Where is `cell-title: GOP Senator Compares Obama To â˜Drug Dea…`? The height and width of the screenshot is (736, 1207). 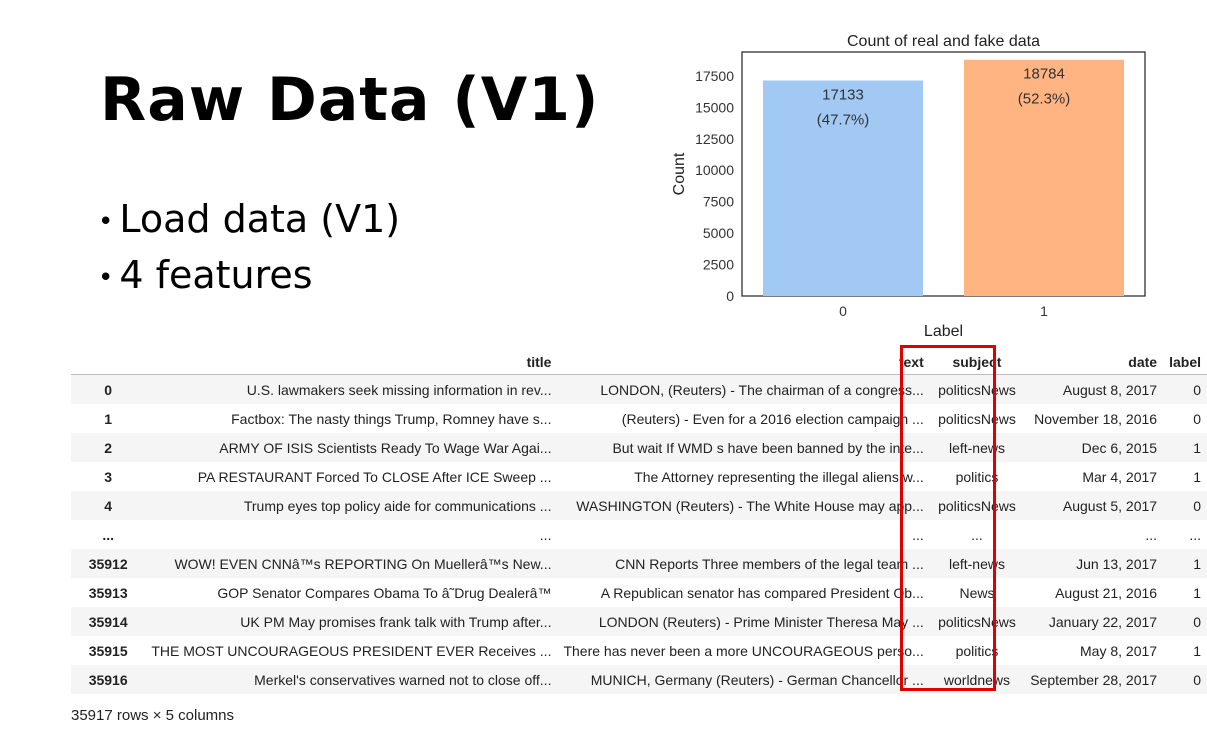 cell-title: GOP Senator Compares Obama To â˜Drug Dea… is located at coordinates (384, 592).